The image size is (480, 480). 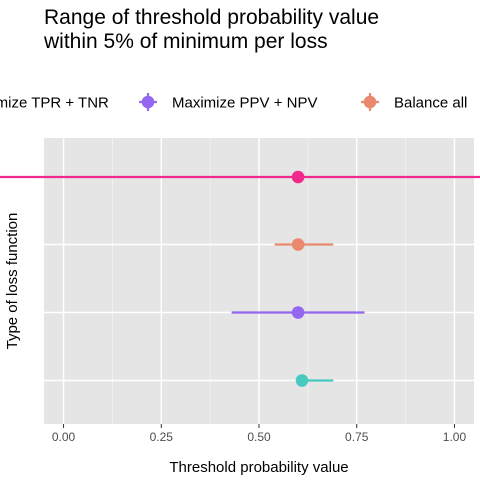 What do you see at coordinates (430, 103) in the screenshot?
I see `legend-label: Balance all` at bounding box center [430, 103].